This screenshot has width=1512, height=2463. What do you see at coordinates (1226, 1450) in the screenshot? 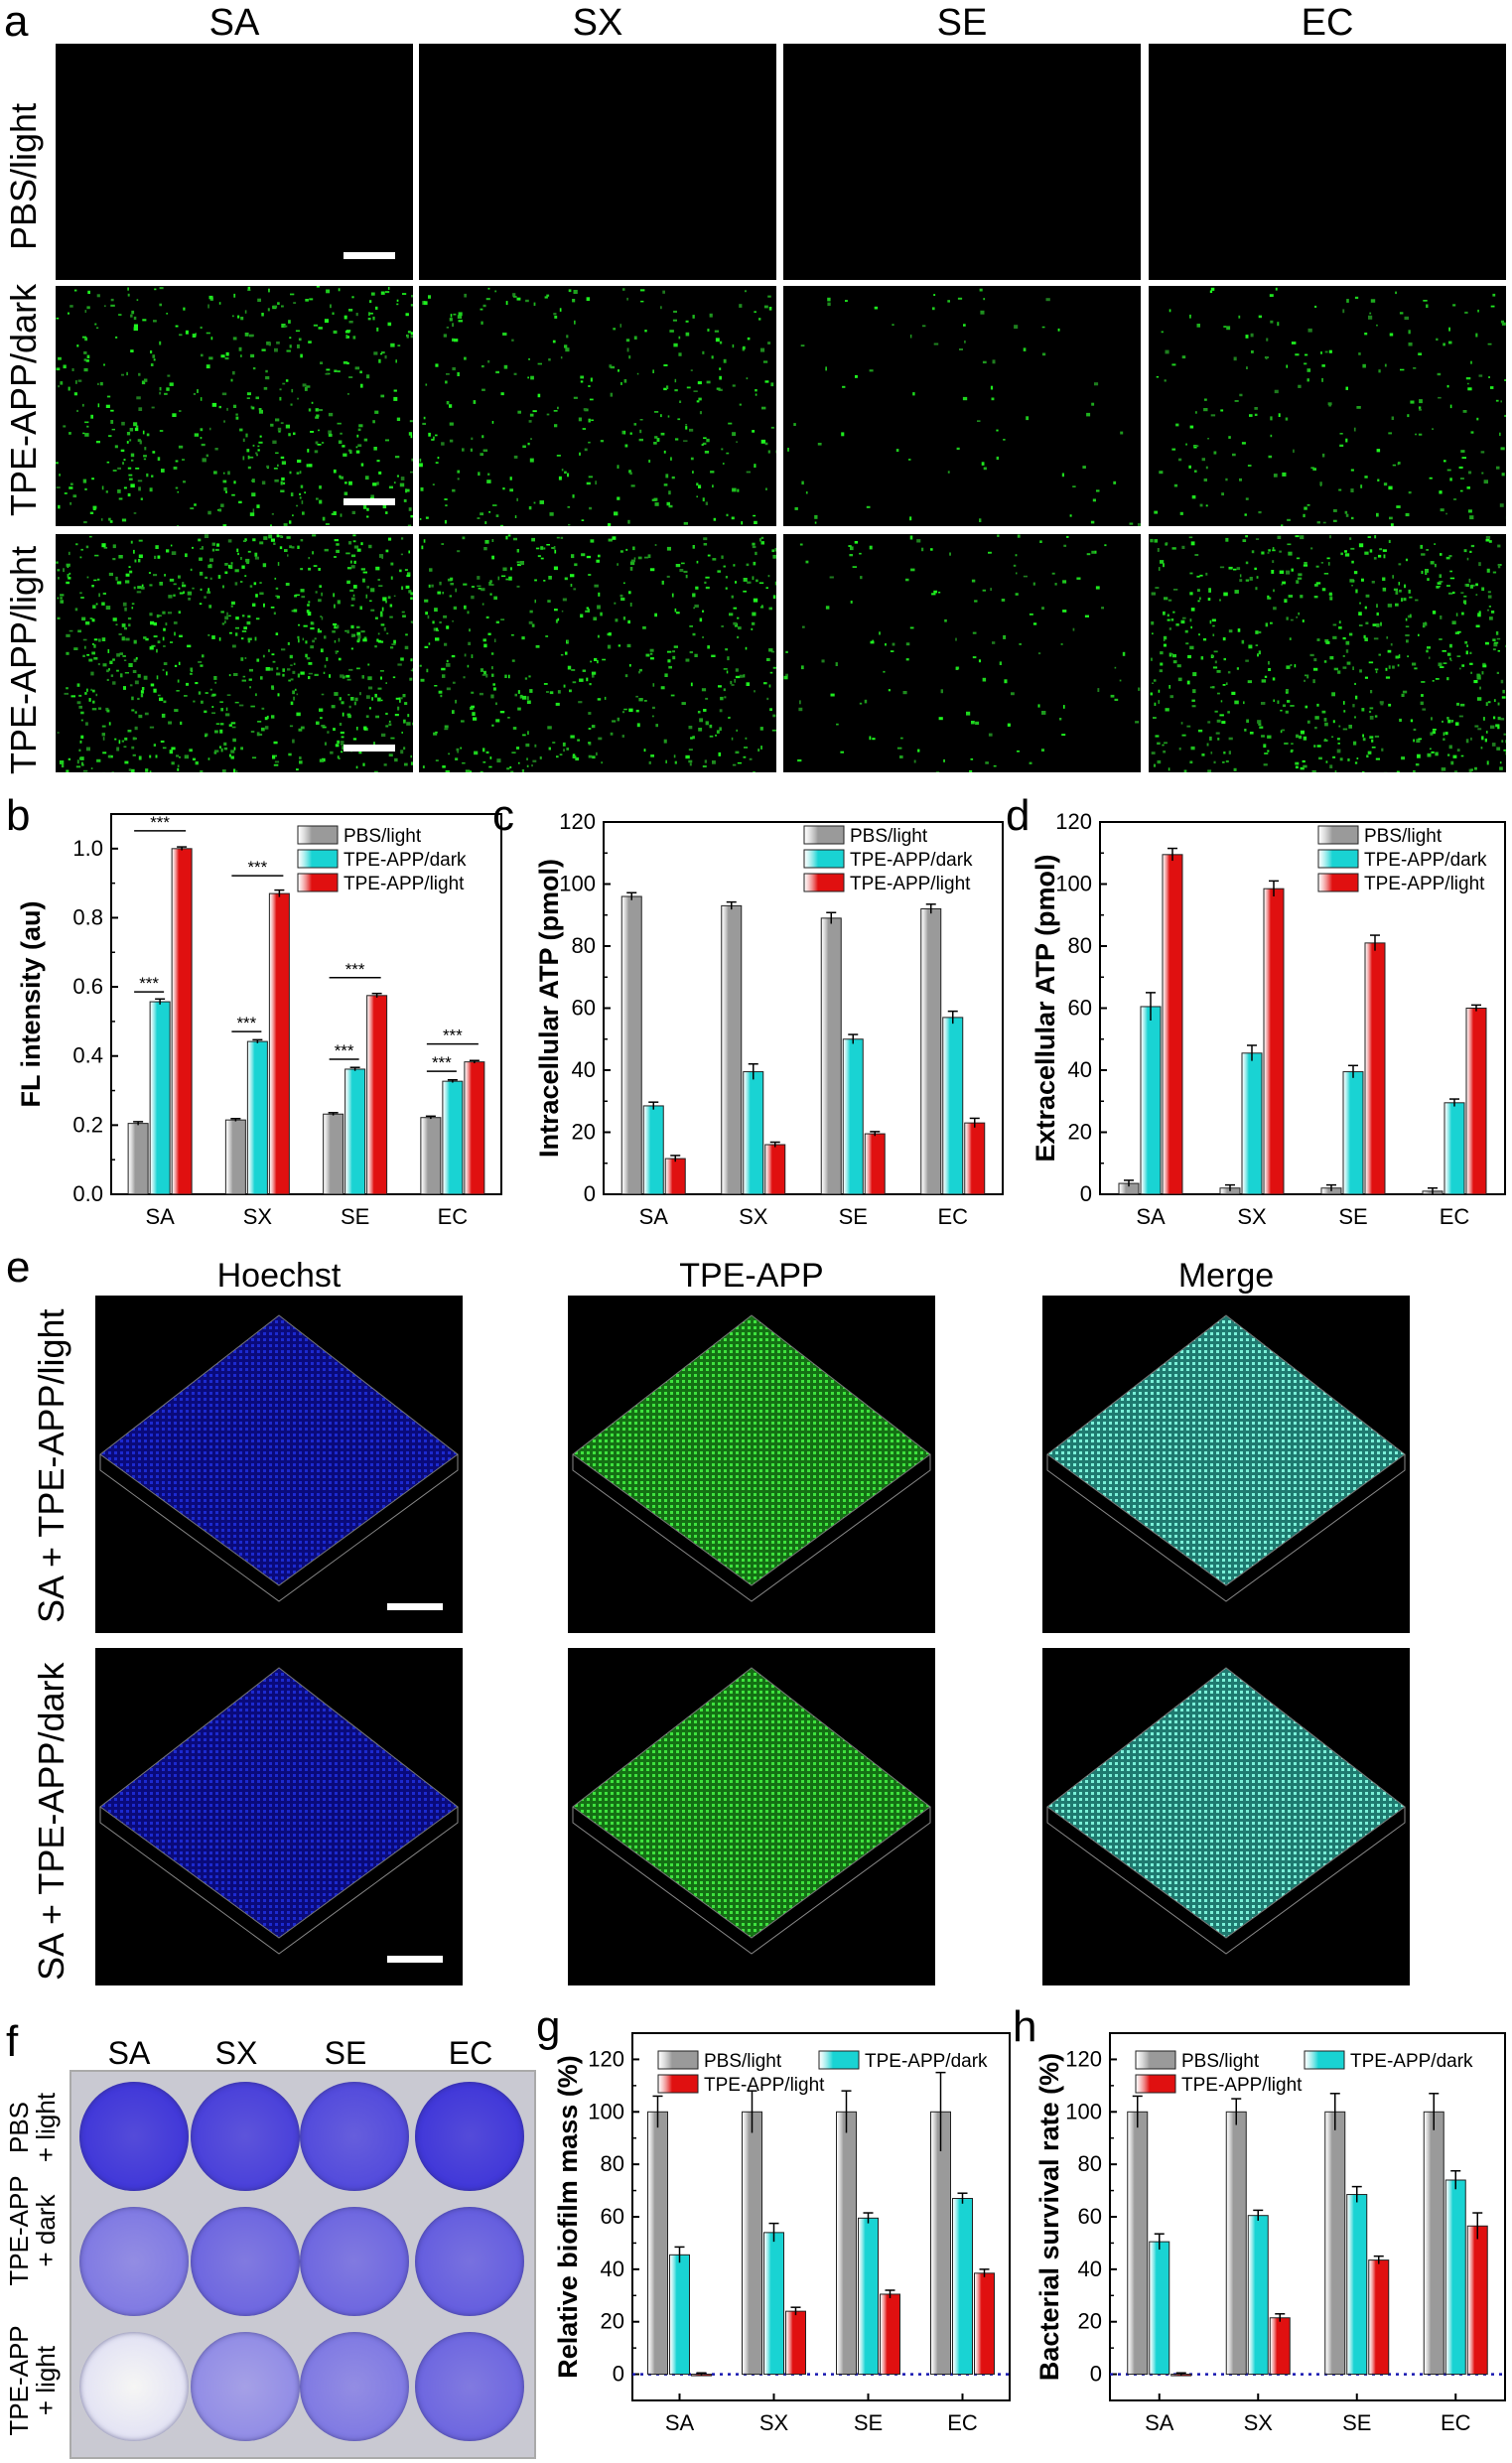
I see `biofilm-surface` at bounding box center [1226, 1450].